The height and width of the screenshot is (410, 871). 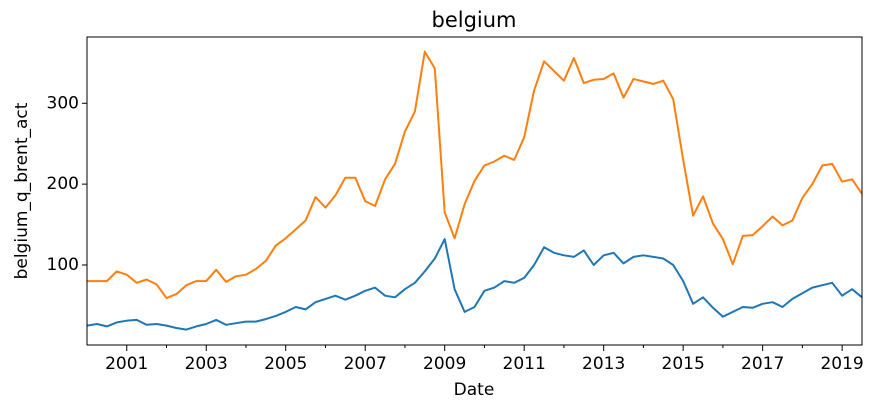 I want to click on y-tick-label: 200, so click(x=63, y=184).